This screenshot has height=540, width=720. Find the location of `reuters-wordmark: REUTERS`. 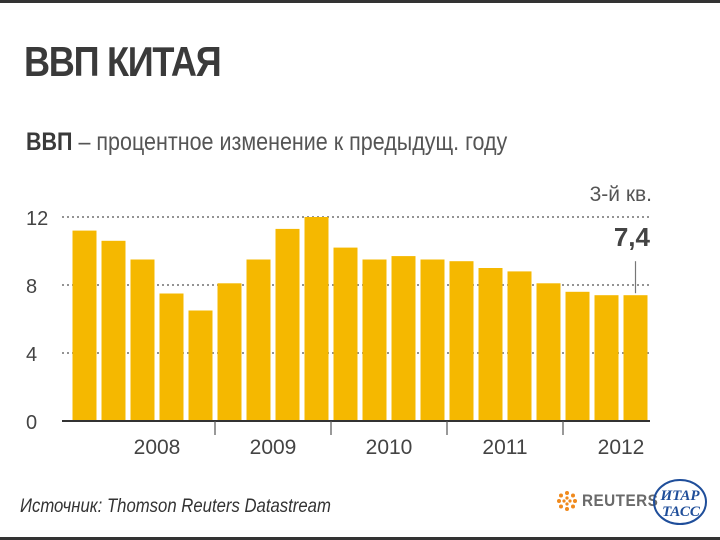

reuters-wordmark: REUTERS is located at coordinates (620, 500).